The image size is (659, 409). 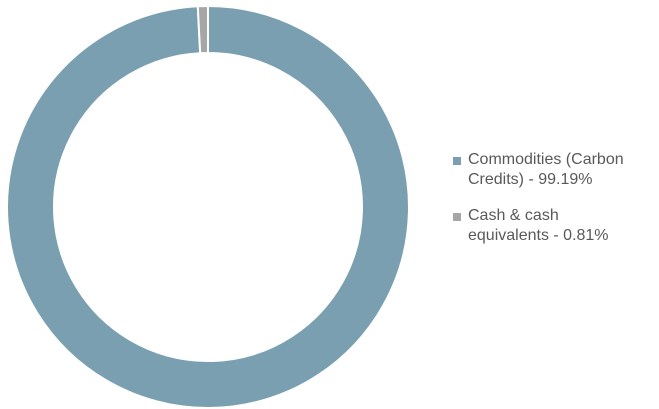 What do you see at coordinates (546, 169) in the screenshot?
I see `legend-label-commodities: Commodities (Carbon Credits) - 99.19%` at bounding box center [546, 169].